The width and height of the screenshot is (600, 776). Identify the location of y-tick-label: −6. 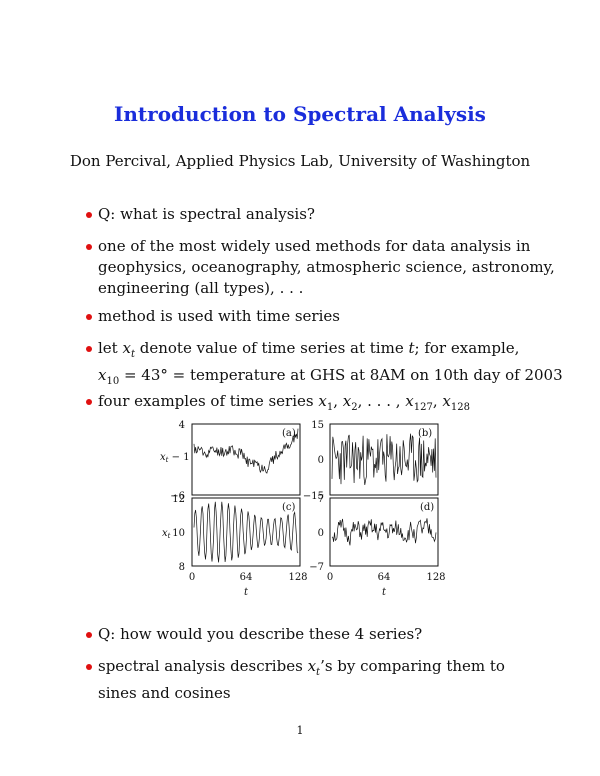
(177, 496).